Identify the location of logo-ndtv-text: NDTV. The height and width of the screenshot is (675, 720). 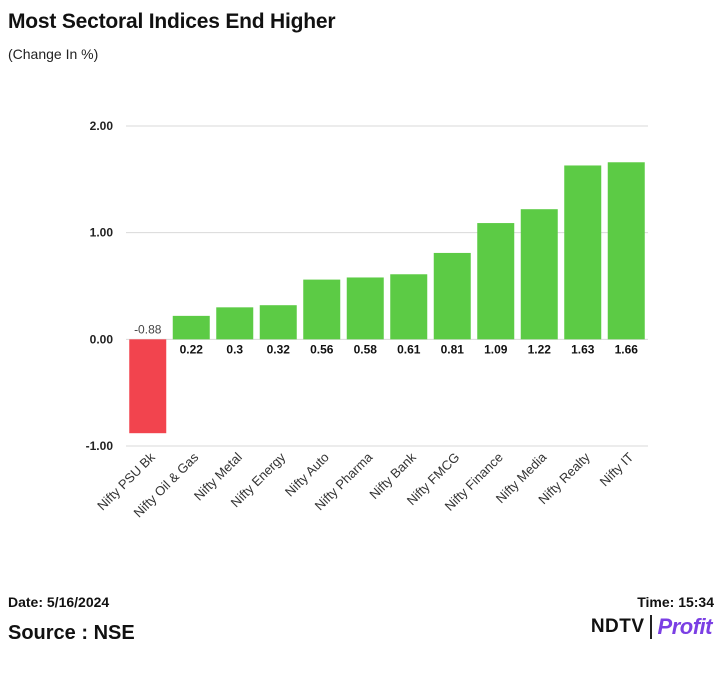
(617, 626).